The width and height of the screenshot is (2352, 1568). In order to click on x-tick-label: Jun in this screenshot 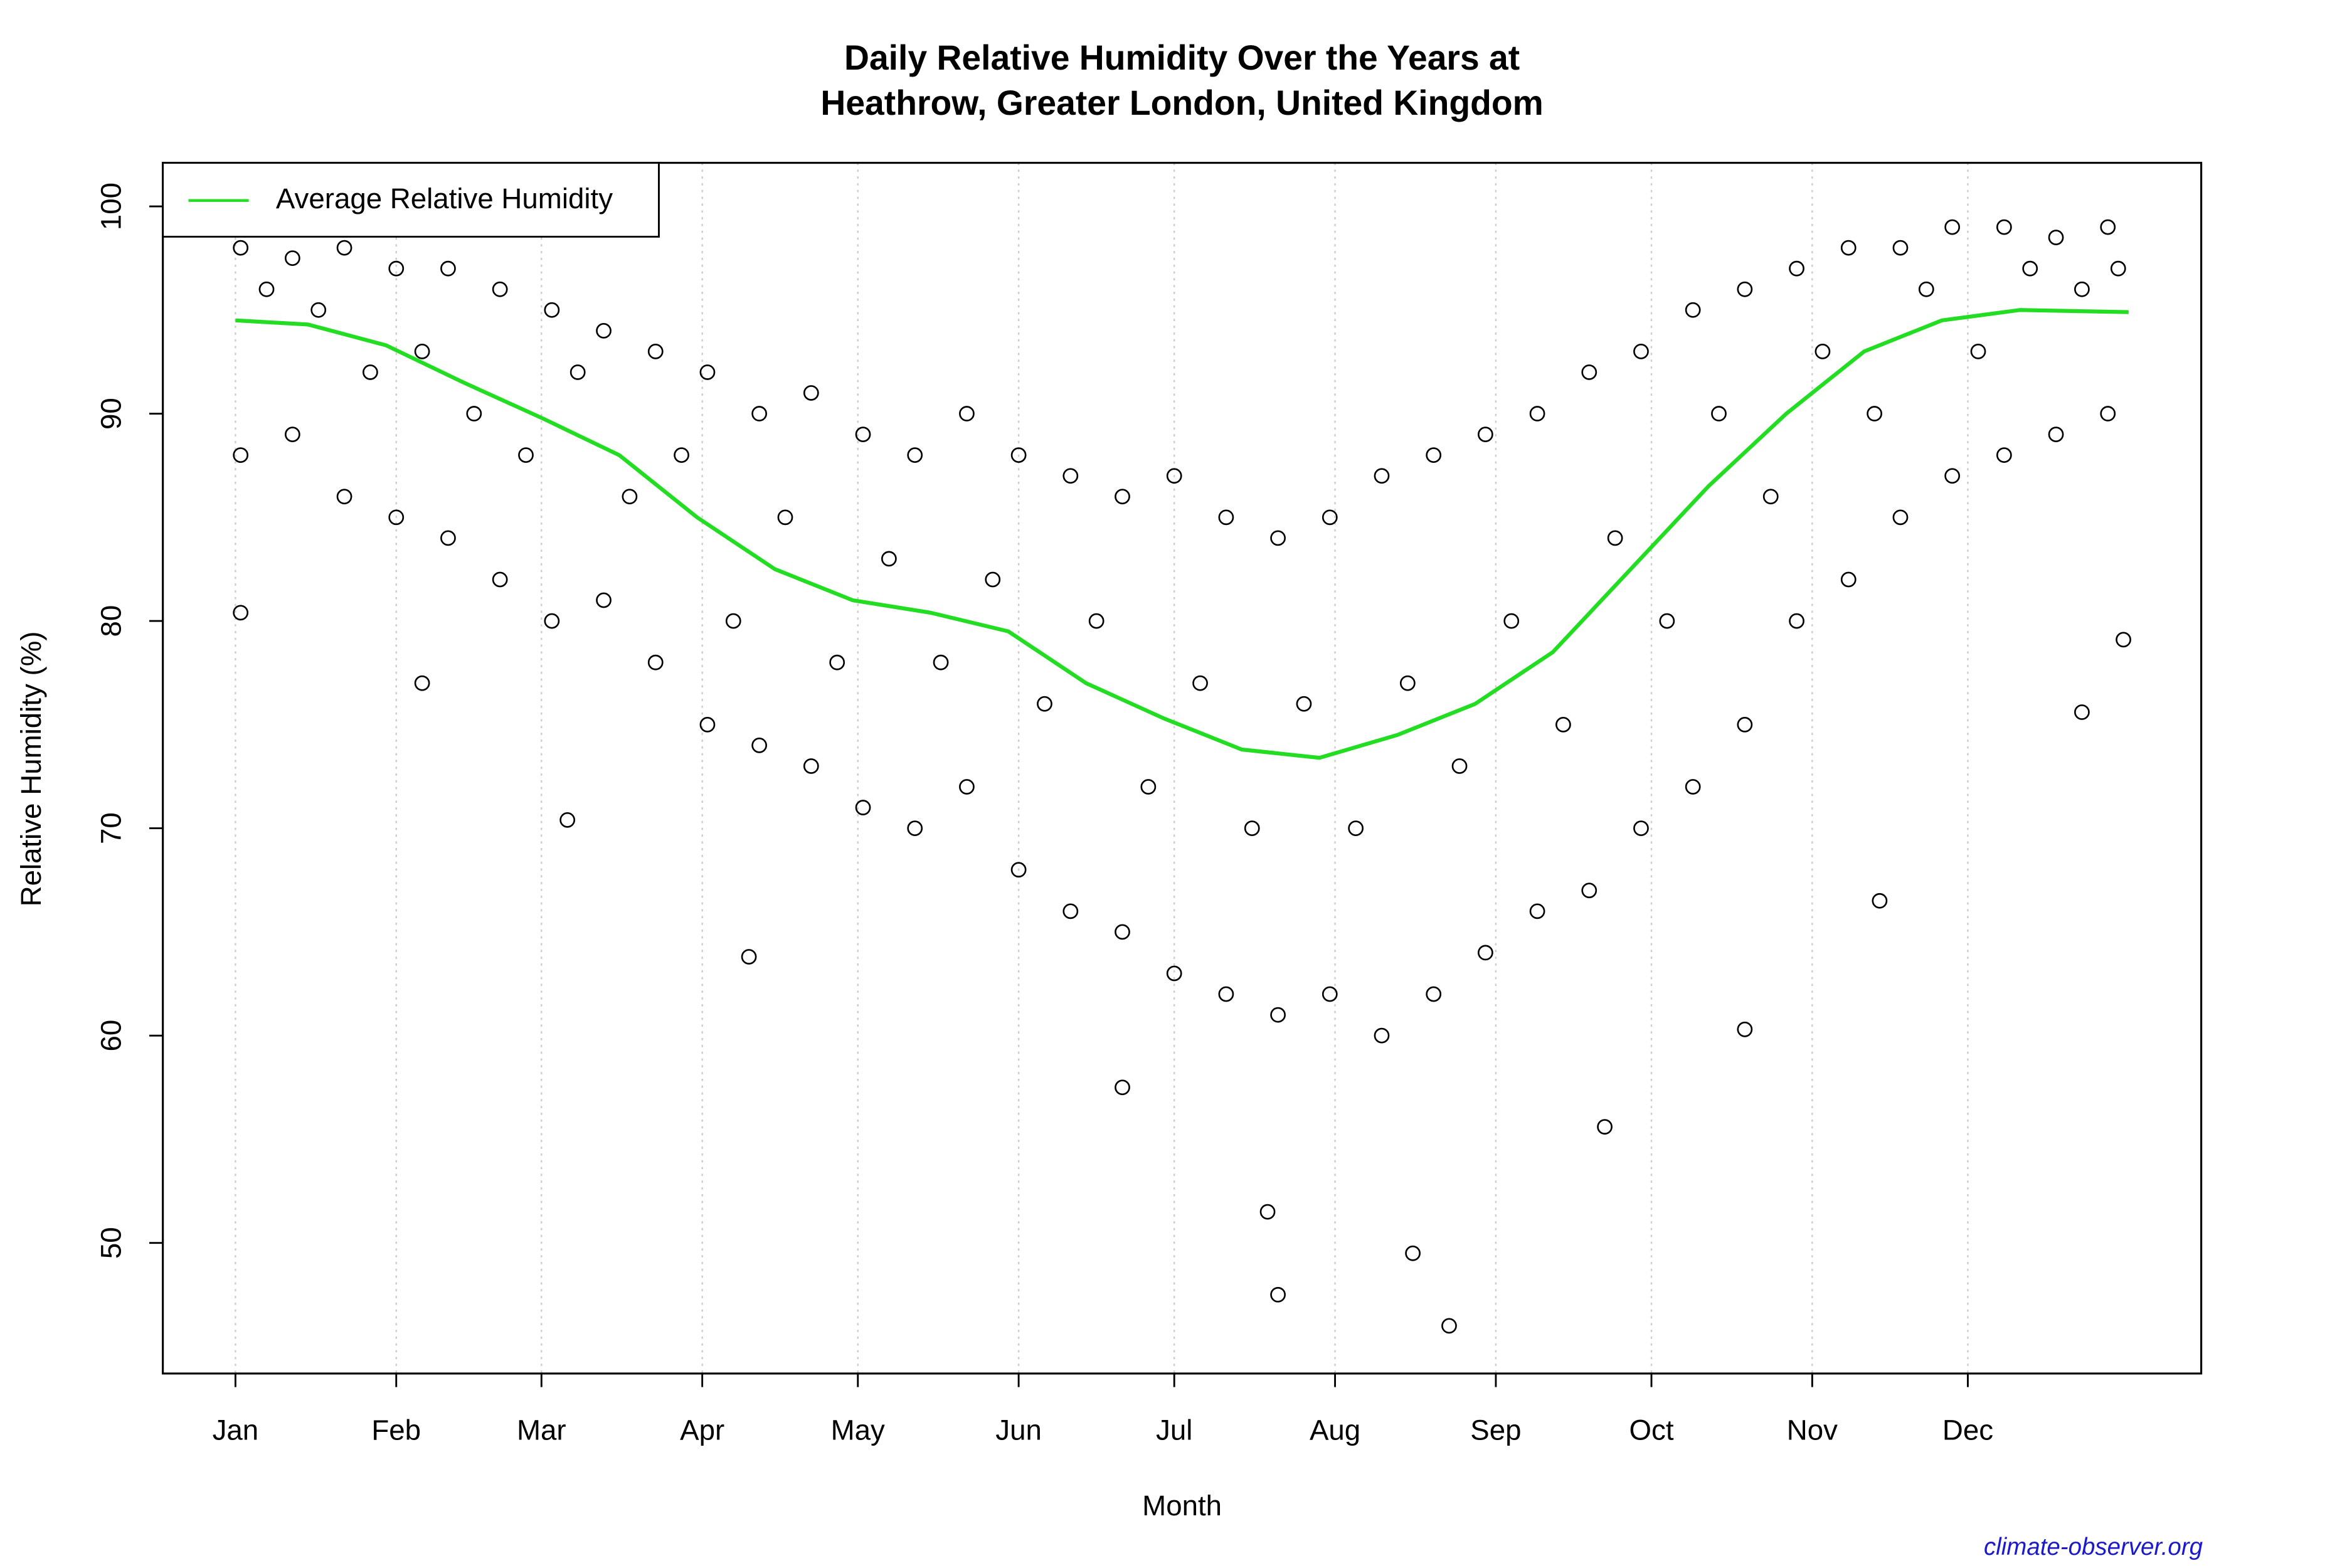, I will do `click(1018, 1430)`.